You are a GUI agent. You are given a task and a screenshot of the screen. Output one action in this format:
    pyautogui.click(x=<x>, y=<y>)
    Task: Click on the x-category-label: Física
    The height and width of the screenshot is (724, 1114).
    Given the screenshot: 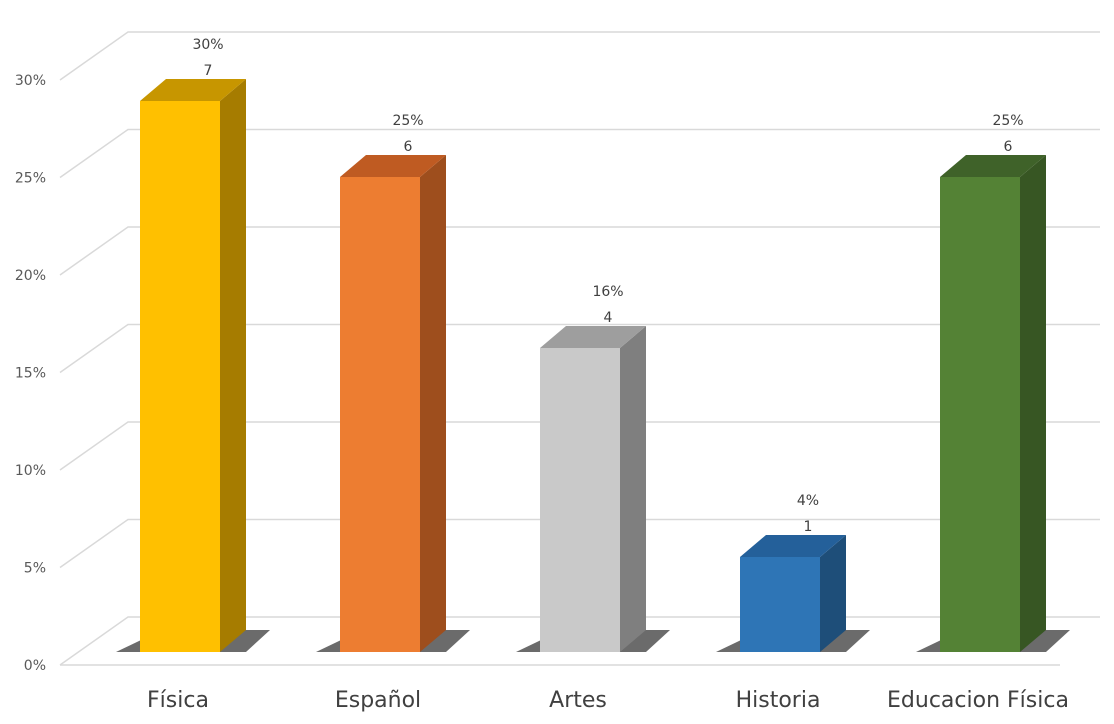 What is the action you would take?
    pyautogui.click(x=178, y=700)
    